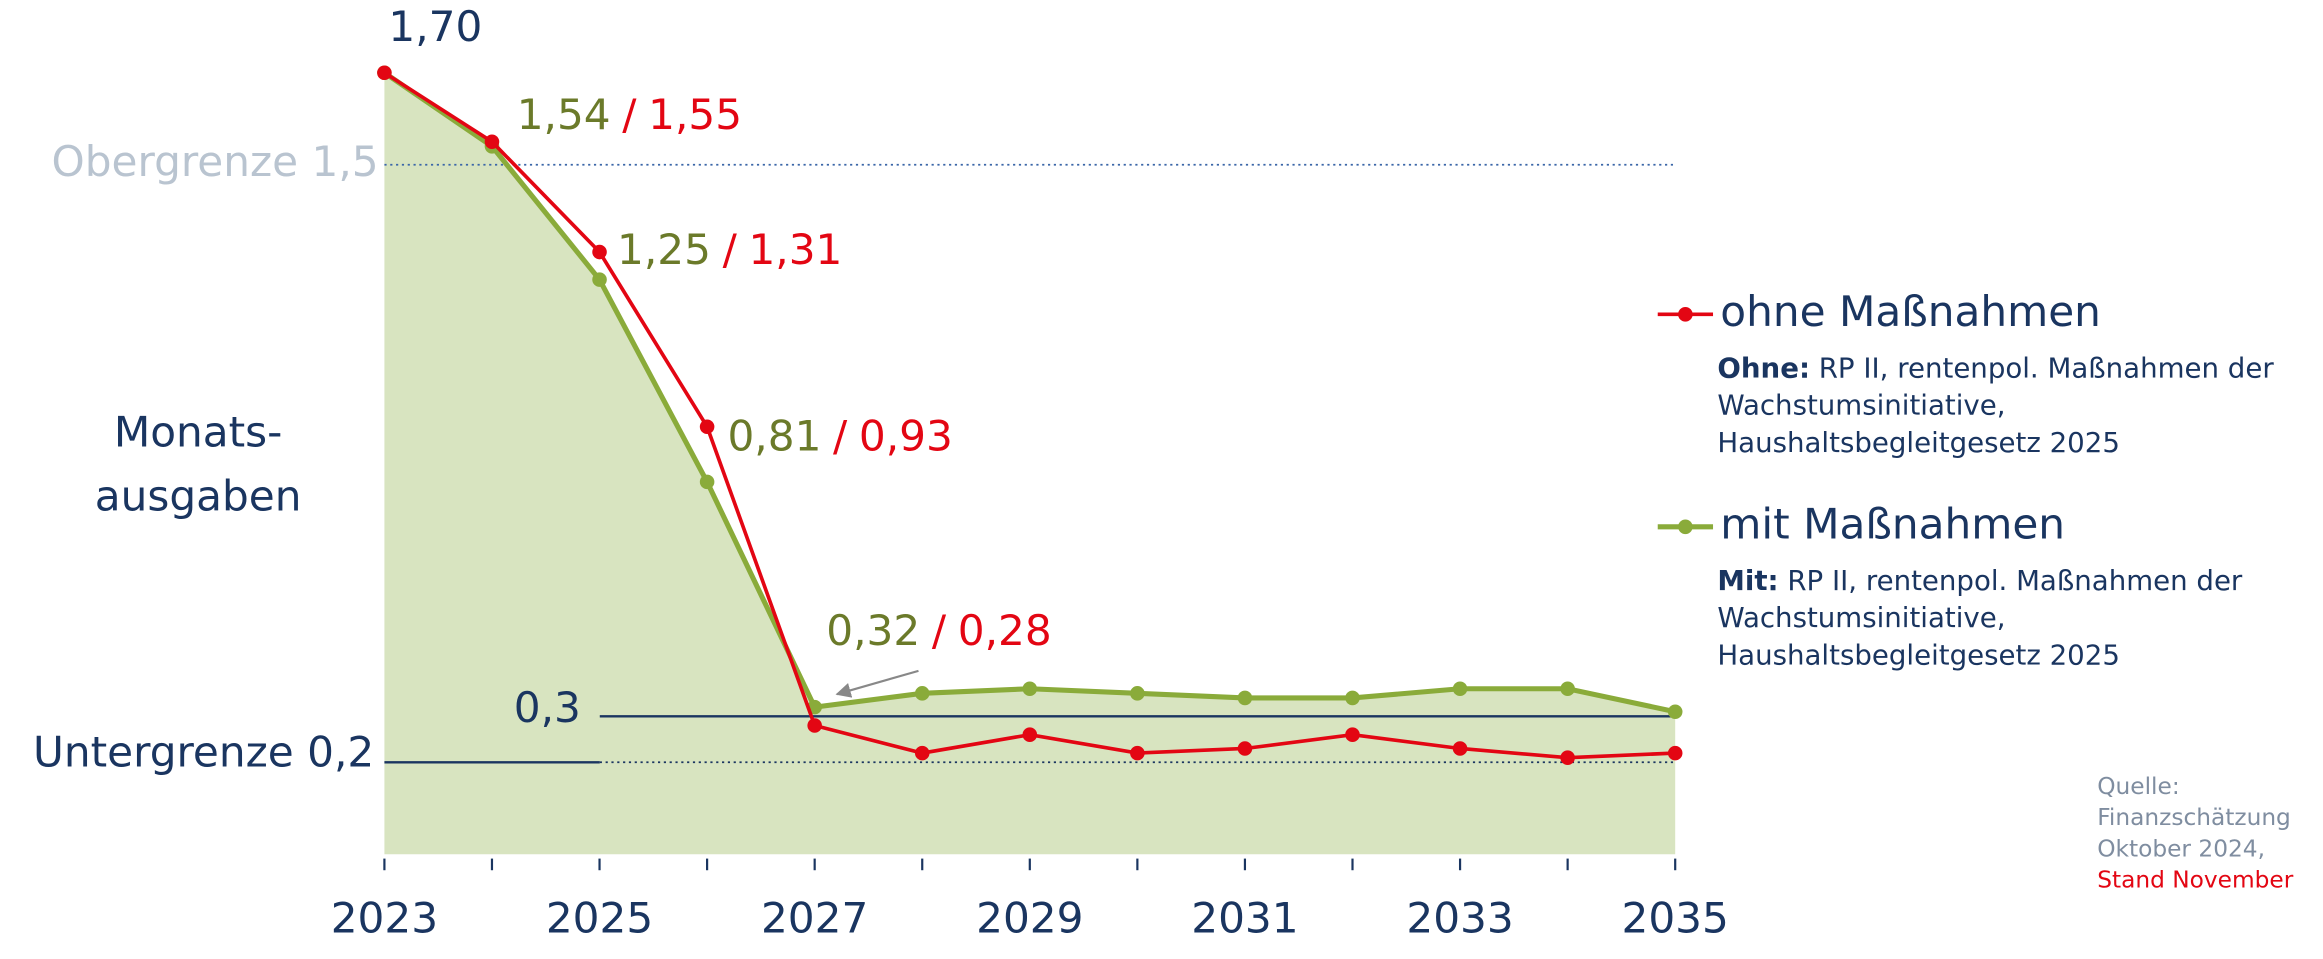  Describe the element at coordinates (906, 435) in the screenshot. I see `data-label-red: 0,93` at that location.